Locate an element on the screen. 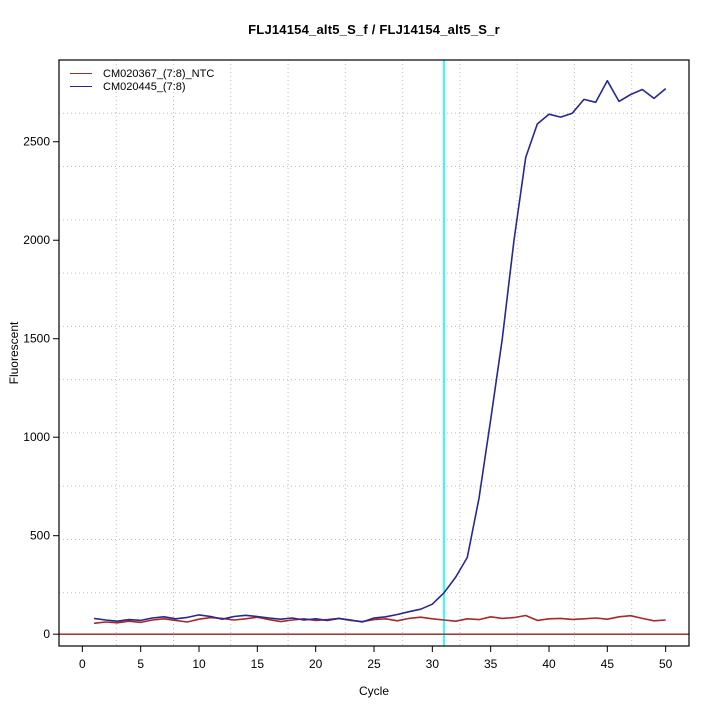 The height and width of the screenshot is (720, 720). legend-row-ntc: CM020367_(7:8)_NTC is located at coordinates (142, 73).